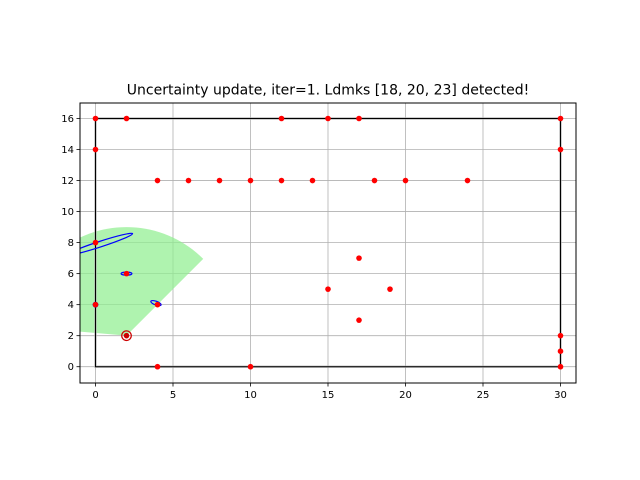 The height and width of the screenshot is (480, 640). What do you see at coordinates (250, 395) in the screenshot?
I see `x-tick-label: 10` at bounding box center [250, 395].